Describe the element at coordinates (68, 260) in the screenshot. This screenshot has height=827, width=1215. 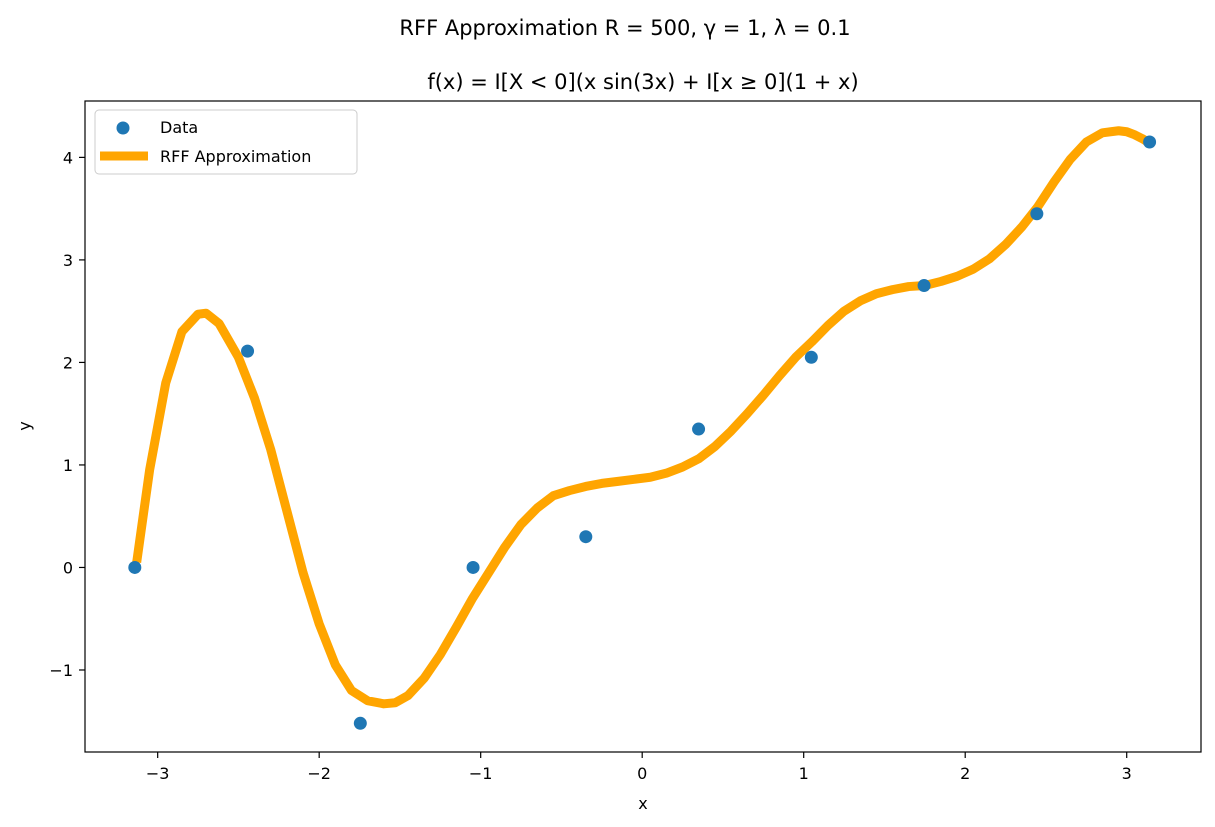
I see `y-tick-label: 3` at that location.